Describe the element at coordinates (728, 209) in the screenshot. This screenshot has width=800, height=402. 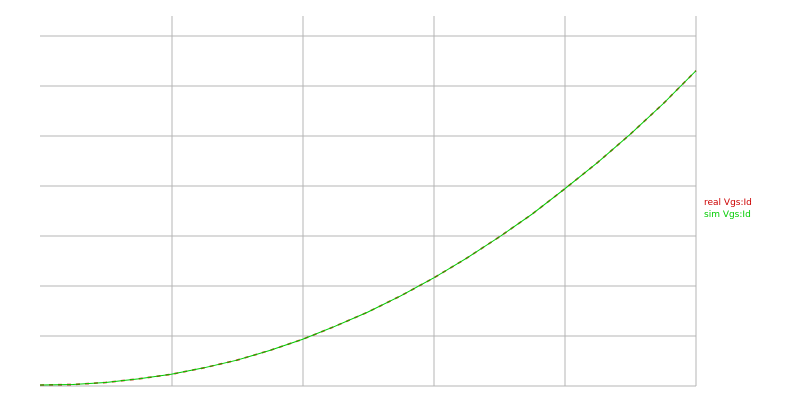
I see `legend: real Vgs:Id sim Vgs:Id` at that location.